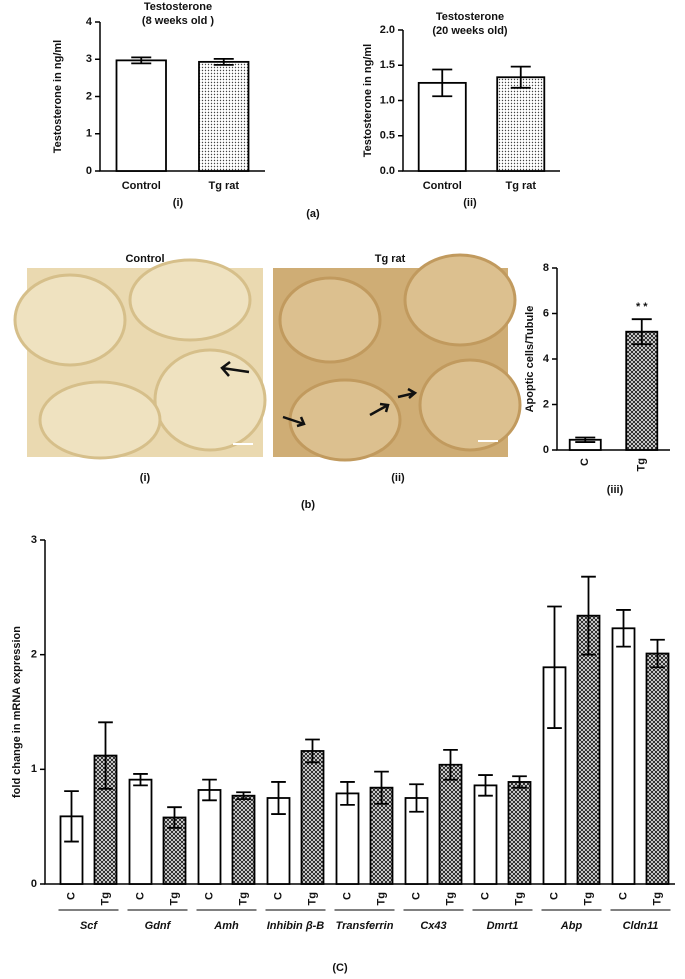 The width and height of the screenshot is (685, 979). Describe the element at coordinates (387, 100) in the screenshot. I see `y-tick-label: 1.0` at that location.